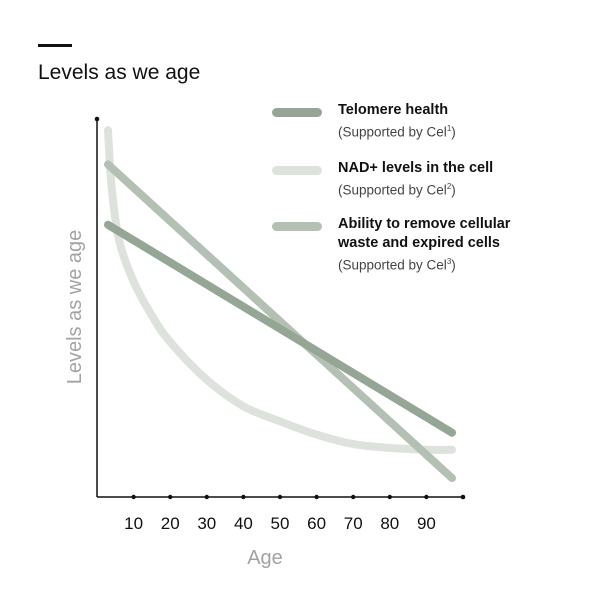 This screenshot has width=600, height=600. I want to click on x-ticks: 10 20 30 40 50 60 70 80 90, so click(280, 513).